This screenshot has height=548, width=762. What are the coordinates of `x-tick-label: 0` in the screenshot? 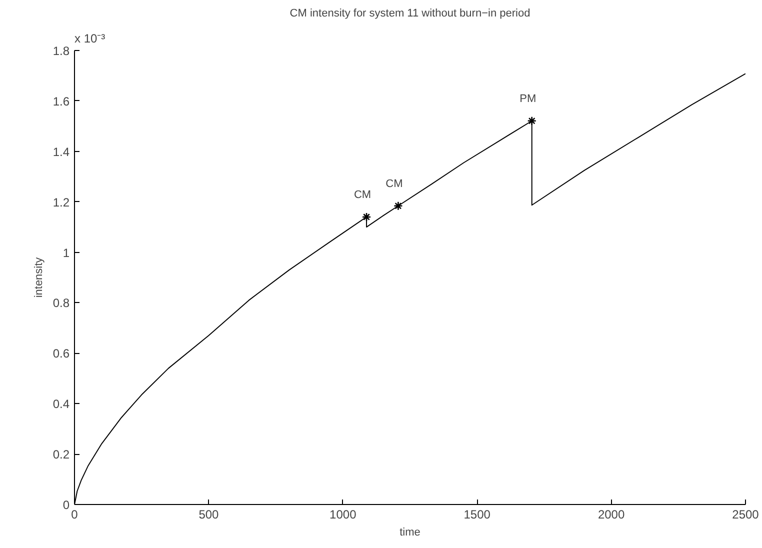 It's located at (74, 515).